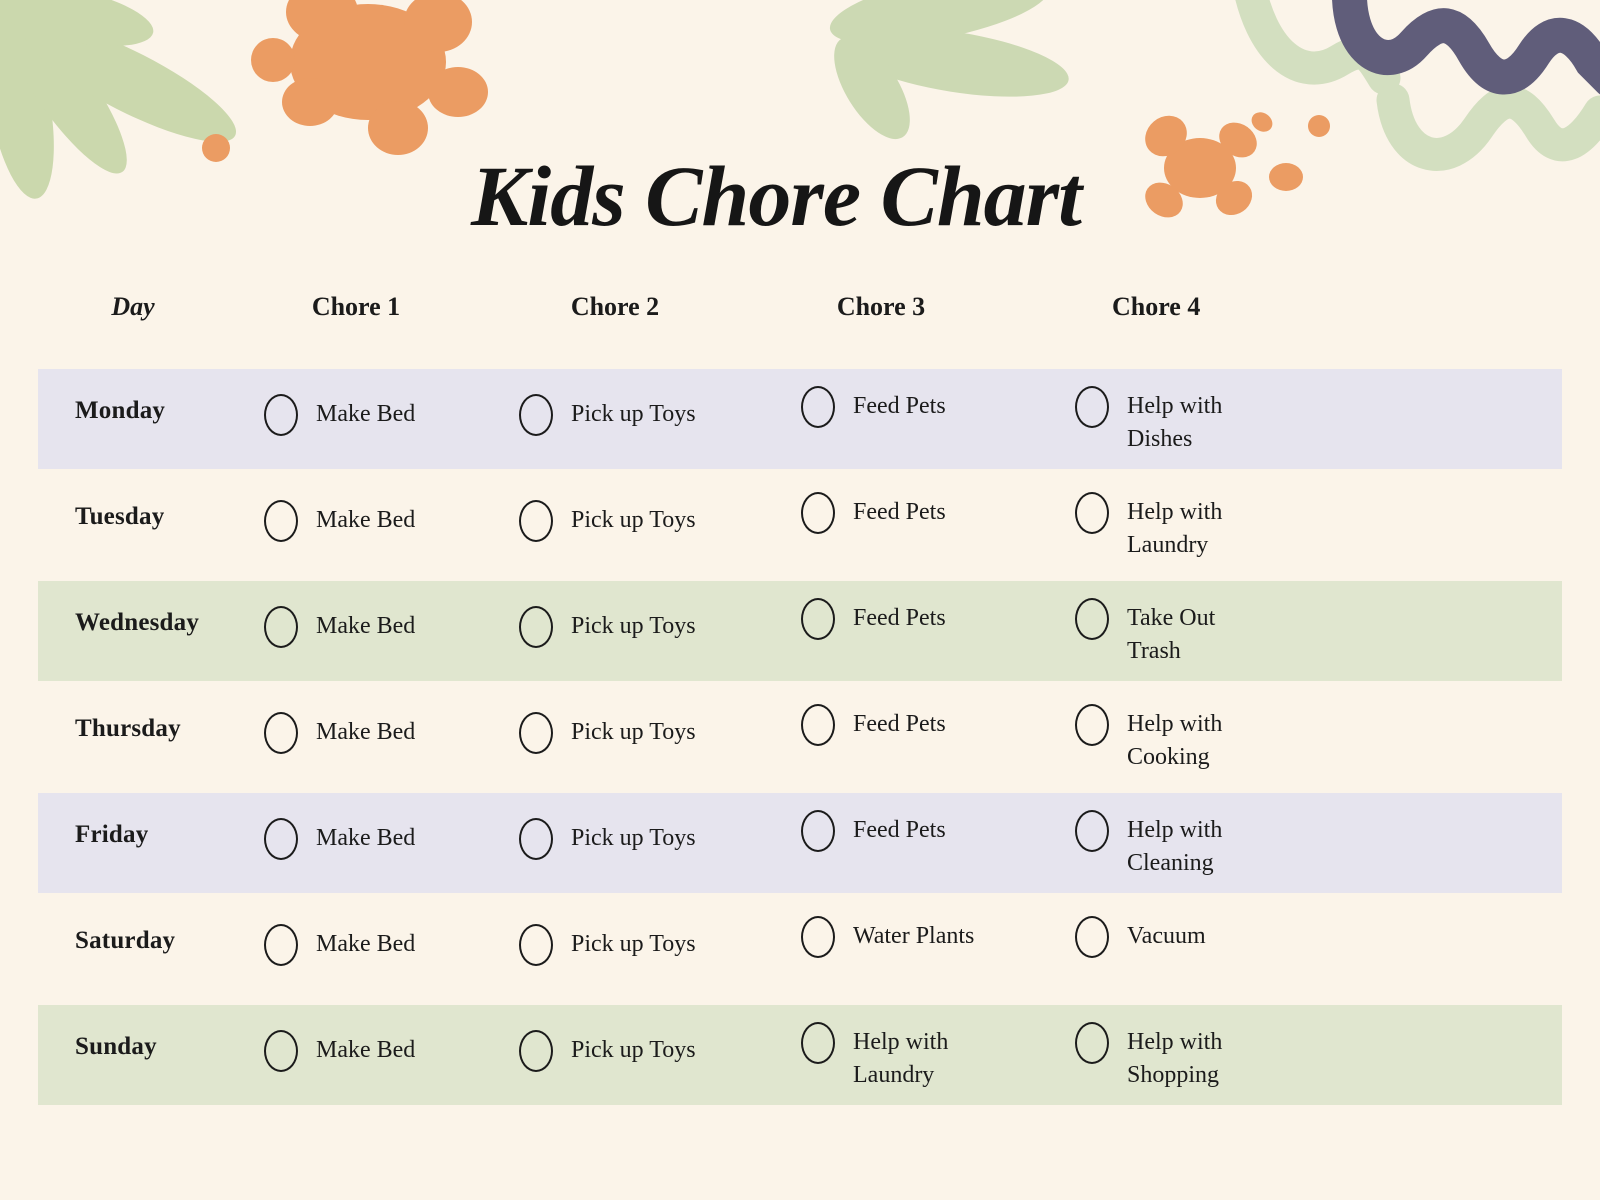 This screenshot has width=1600, height=1200. Describe the element at coordinates (125, 940) in the screenshot. I see `day-label: Saturday` at that location.